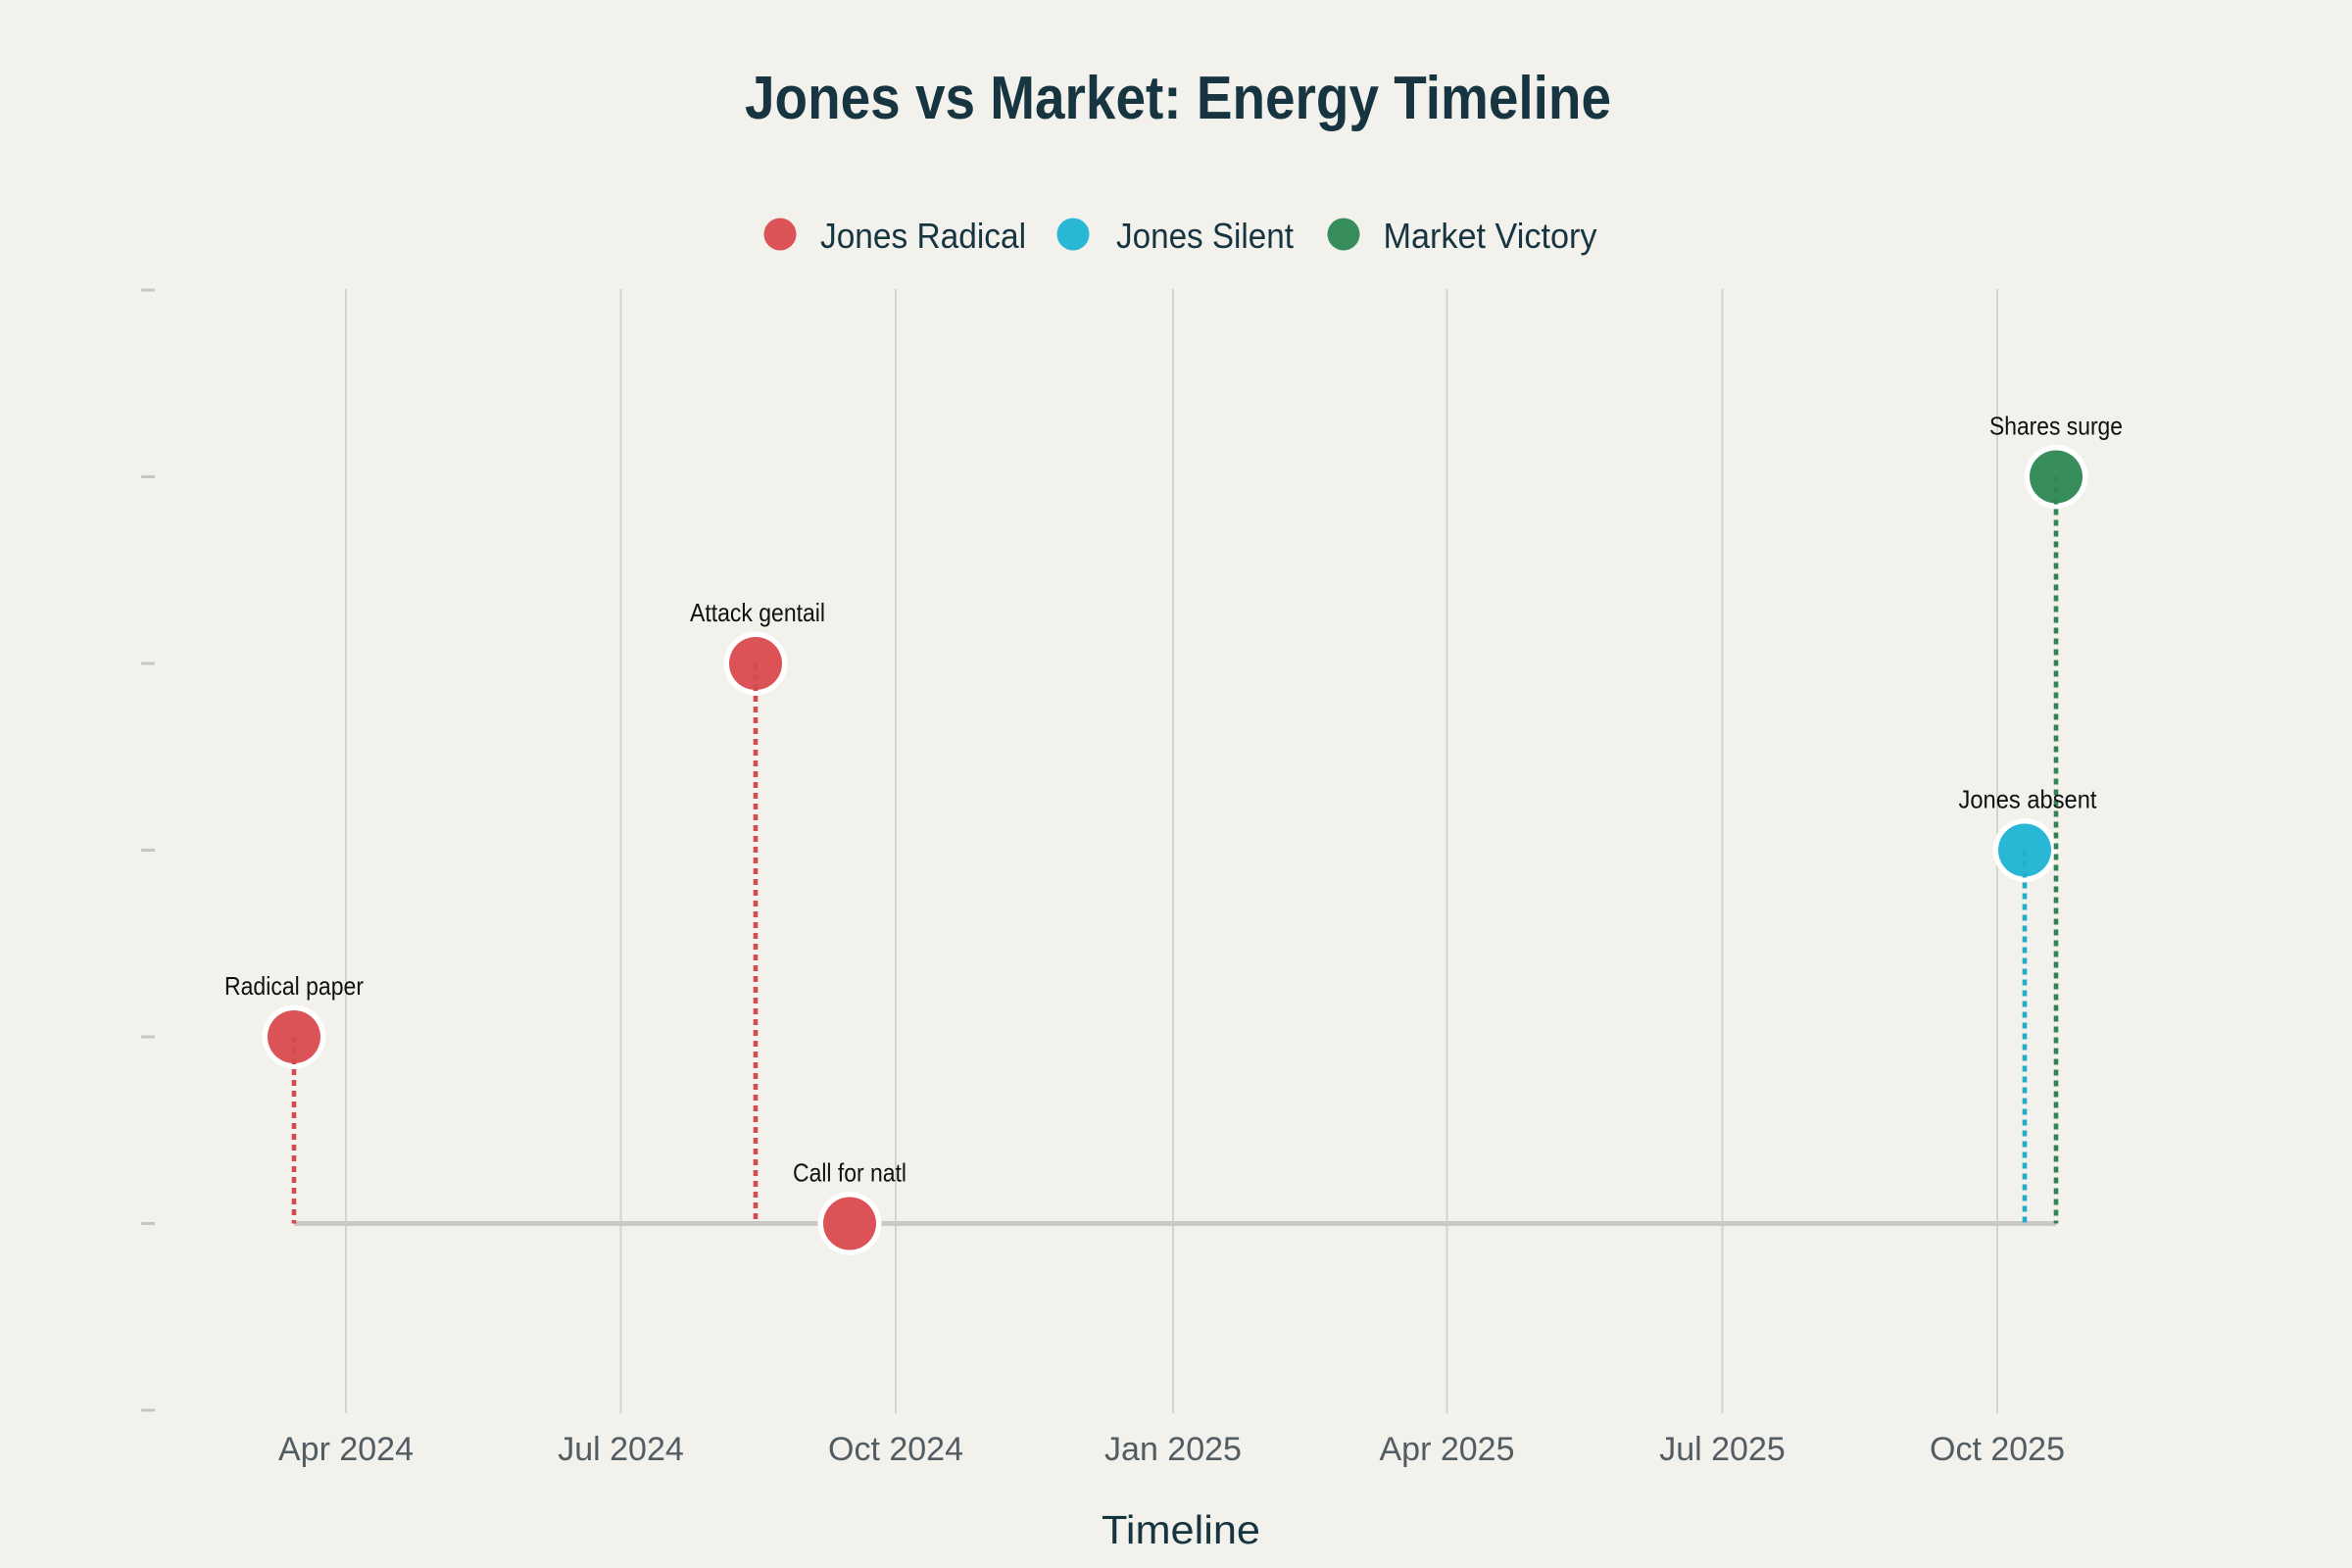 The width and height of the screenshot is (2352, 1568). I want to click on svg-text: Call for natl, so click(849, 1173).